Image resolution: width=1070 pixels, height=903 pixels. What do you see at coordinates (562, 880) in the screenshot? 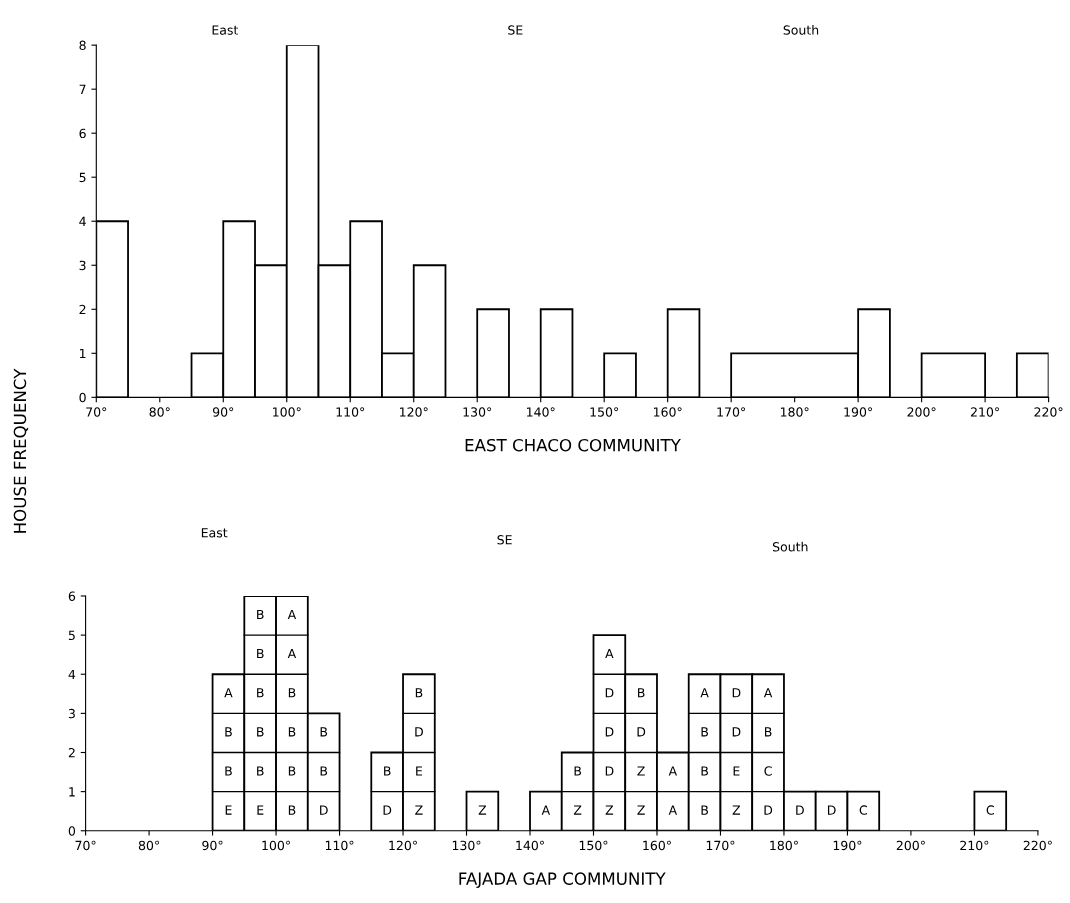
I see `x-axis-title: FAJADA GAP COMMUNITY` at bounding box center [562, 880].